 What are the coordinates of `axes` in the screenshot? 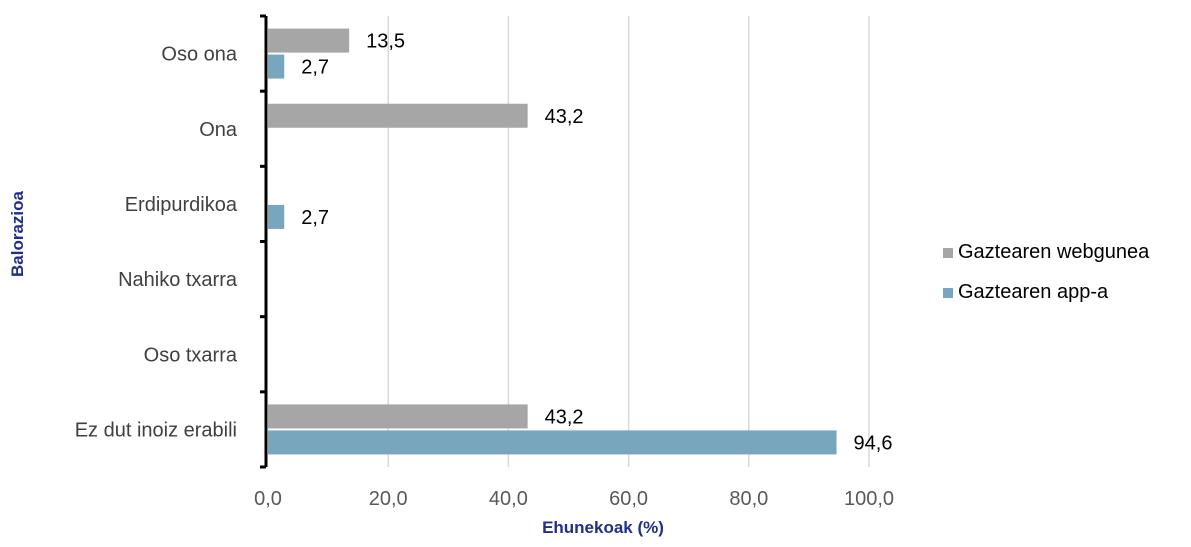 It's located at (264, 241).